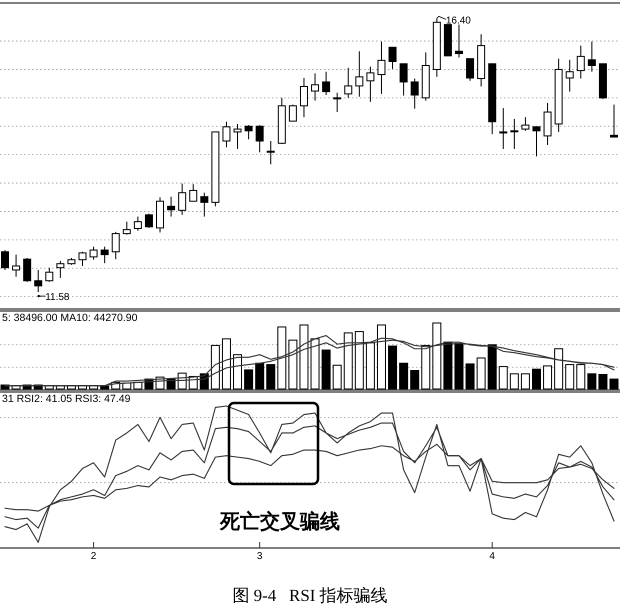 This screenshot has height=615, width=620. What do you see at coordinates (70, 318) in the screenshot?
I see `annotation: 5: 38496.00 MA10: 44270.90` at bounding box center [70, 318].